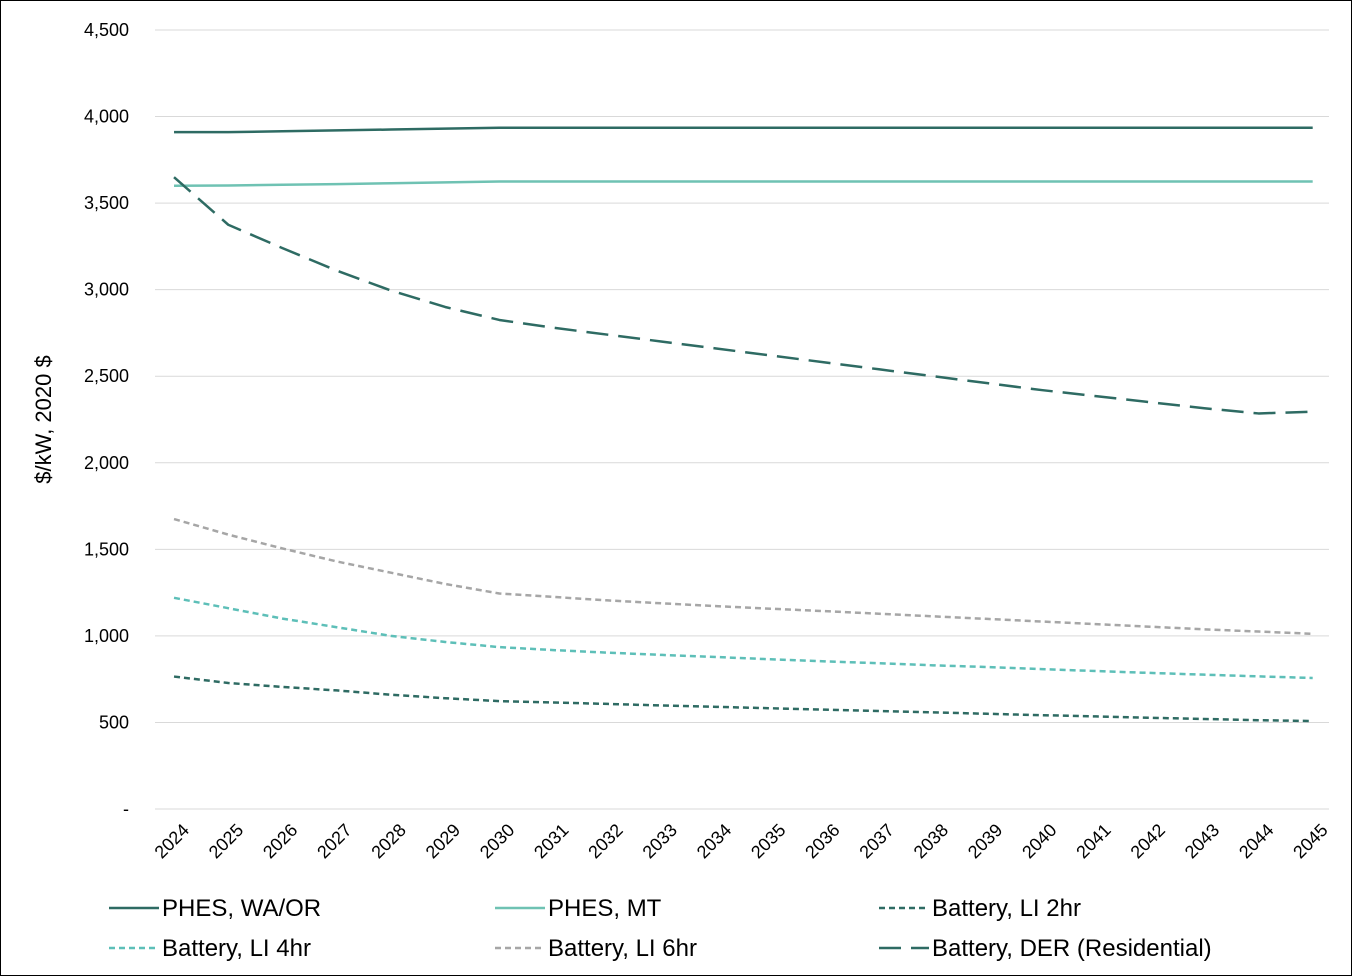 The height and width of the screenshot is (976, 1352). I want to click on y-axis-title: $/kW, 2020 $, so click(43, 419).